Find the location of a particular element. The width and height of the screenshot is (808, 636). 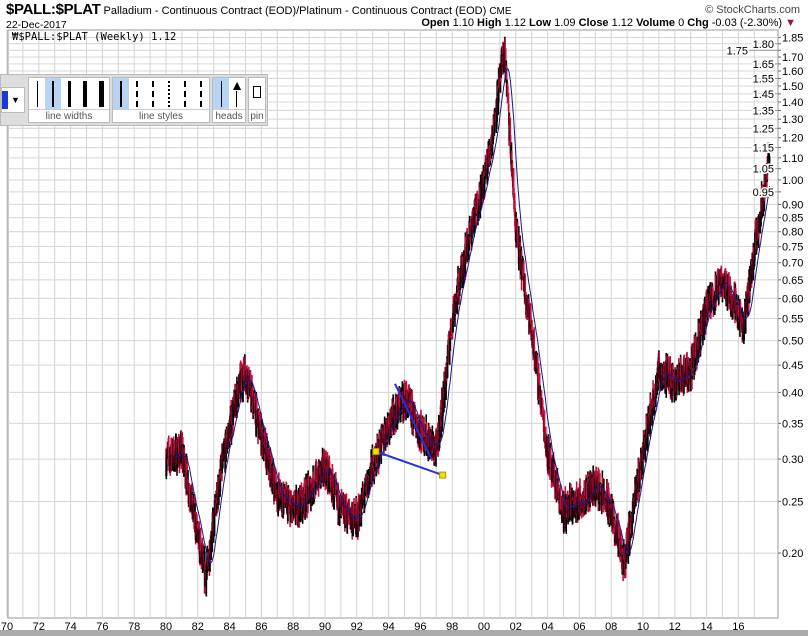

chevron-down-icon: ▼ is located at coordinates (15, 100).